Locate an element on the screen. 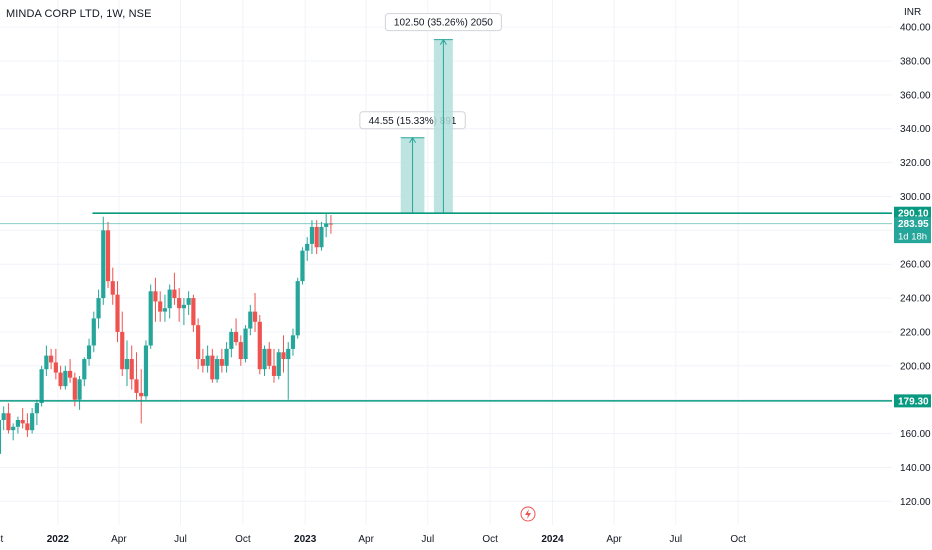  x-tick-label: 2024 is located at coordinates (552, 539).